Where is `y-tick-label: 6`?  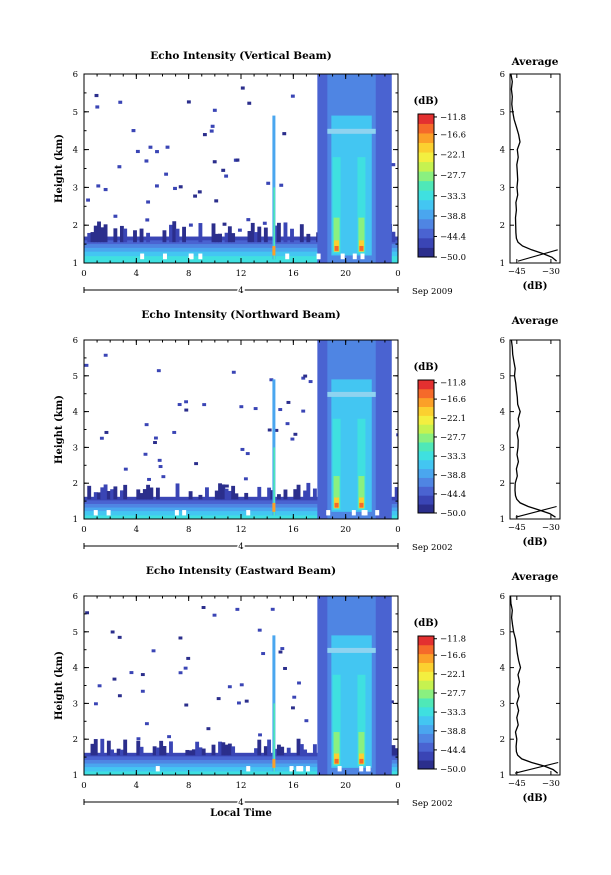
y-tick-label: 6 is located at coordinates (75, 597).